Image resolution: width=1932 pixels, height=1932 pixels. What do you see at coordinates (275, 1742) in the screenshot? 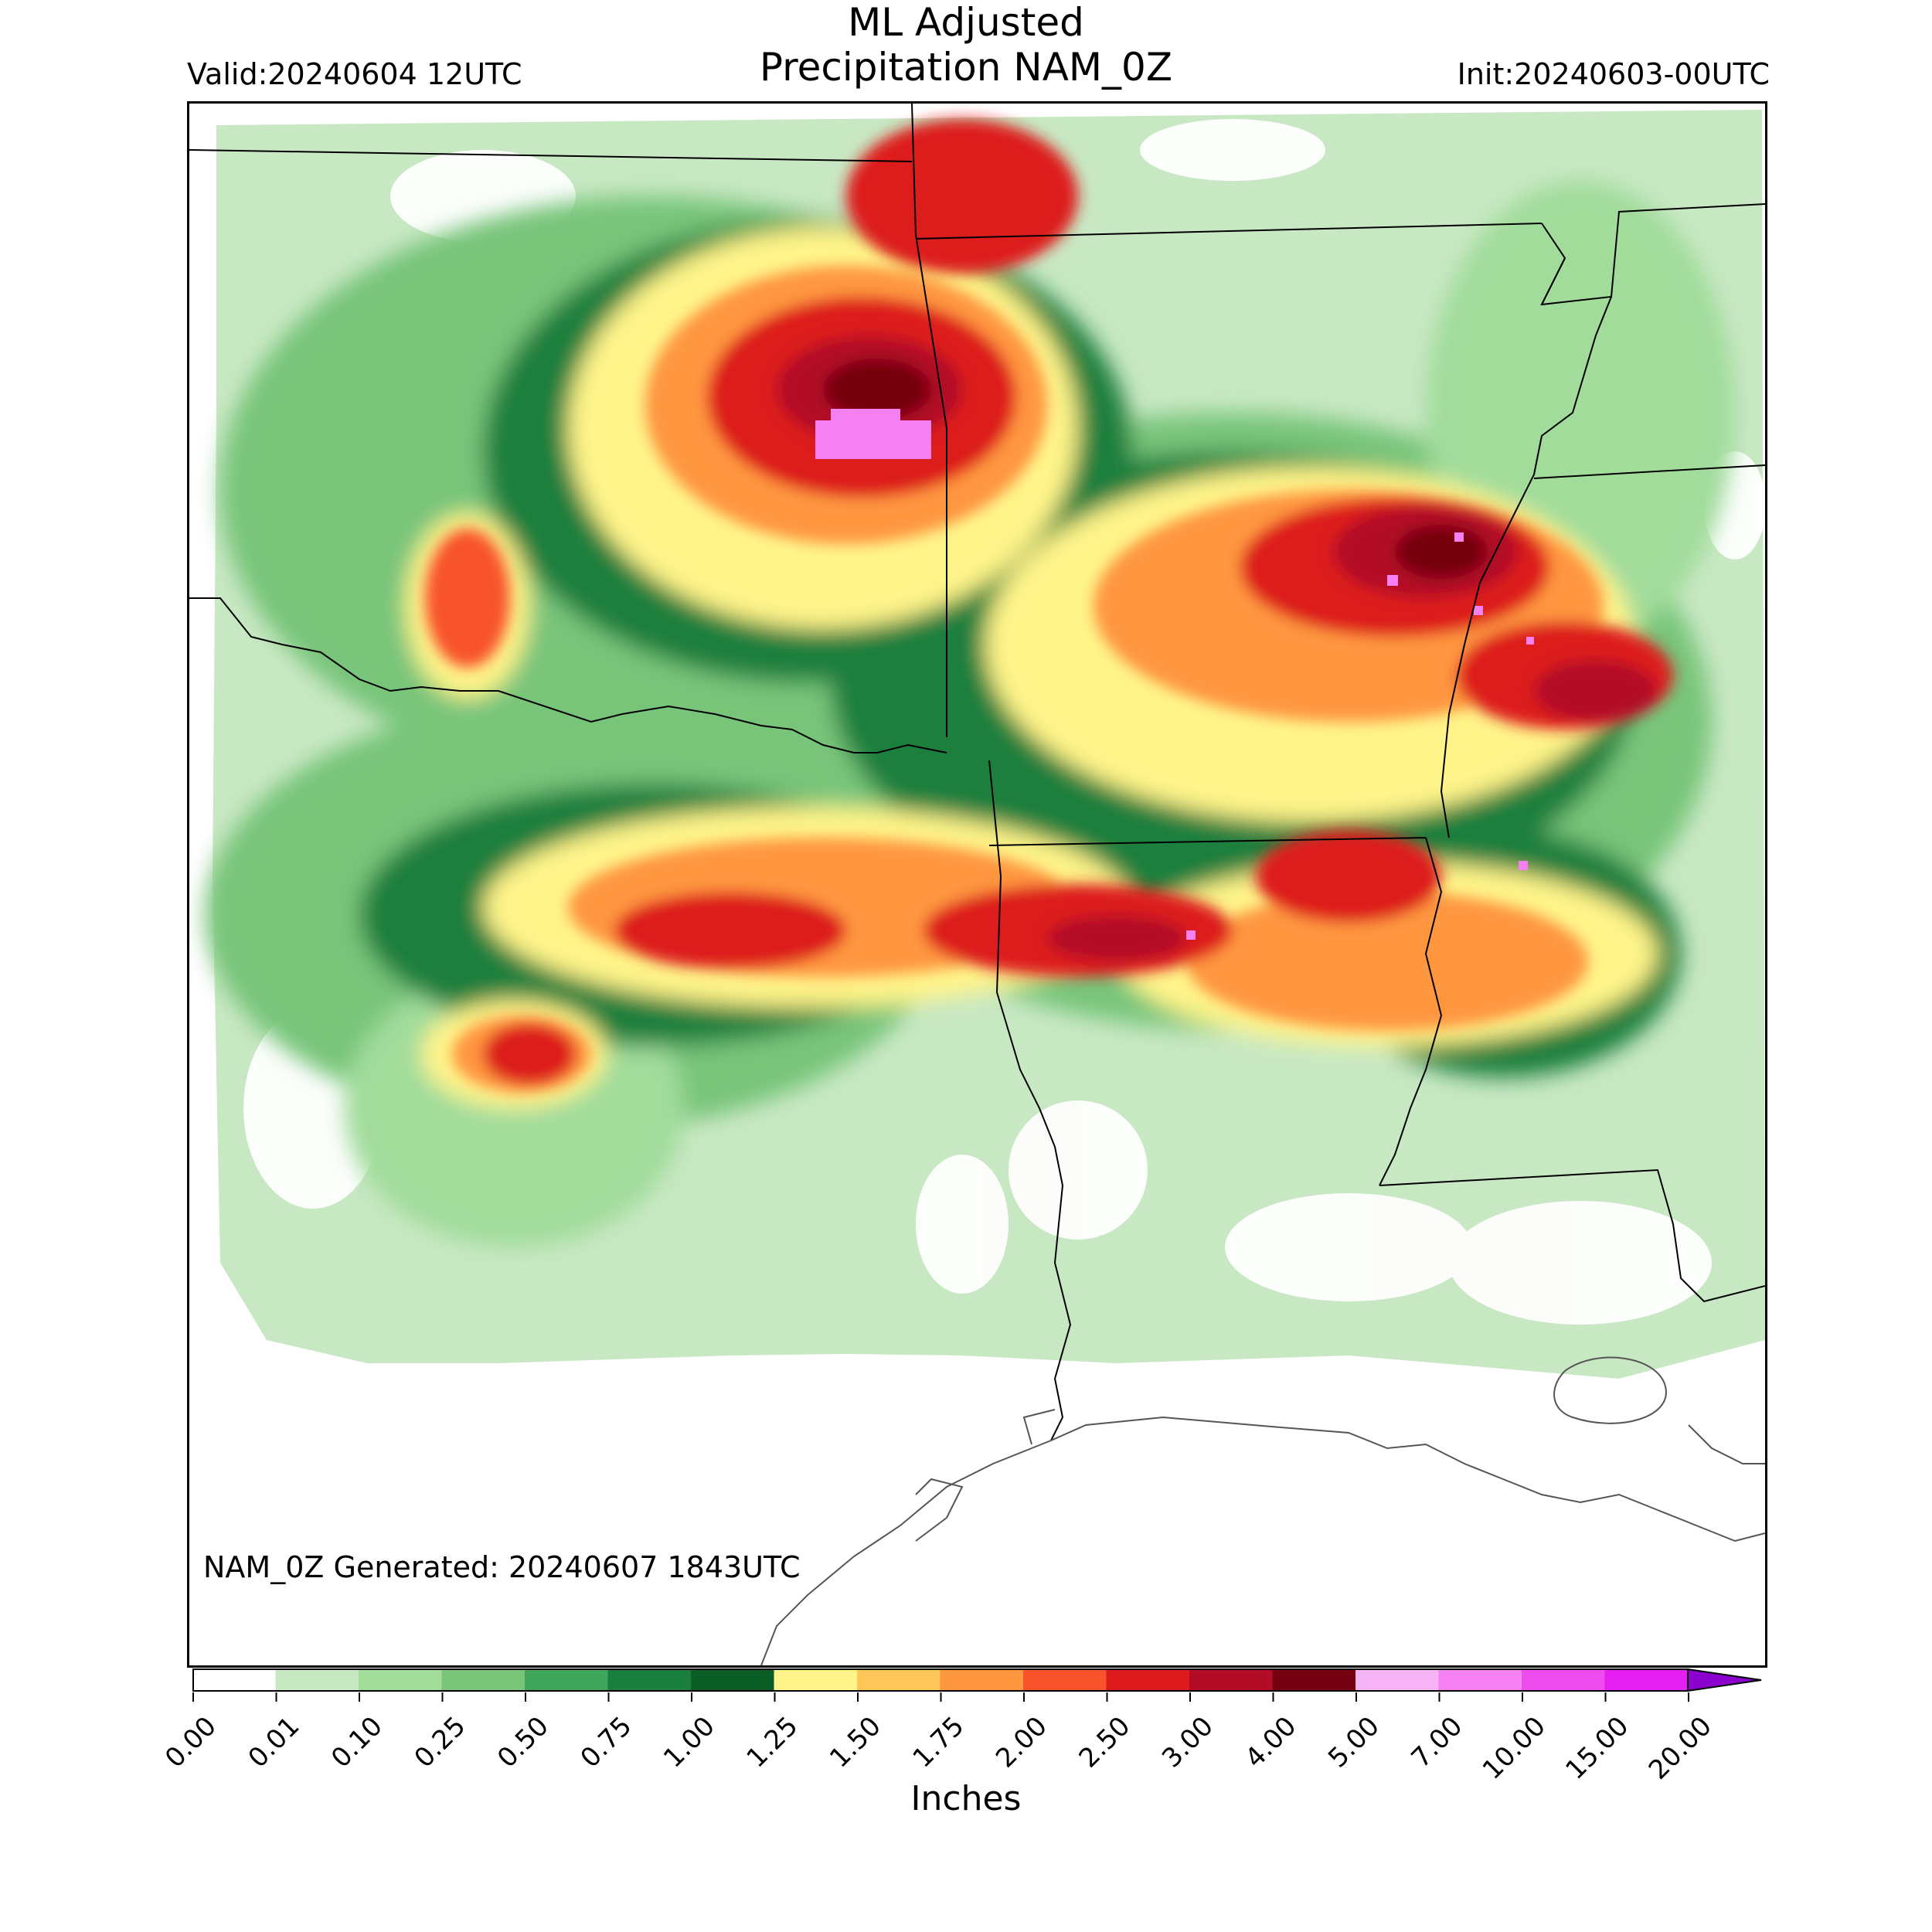
I see `colorbar-tick-label: 0.01` at bounding box center [275, 1742].